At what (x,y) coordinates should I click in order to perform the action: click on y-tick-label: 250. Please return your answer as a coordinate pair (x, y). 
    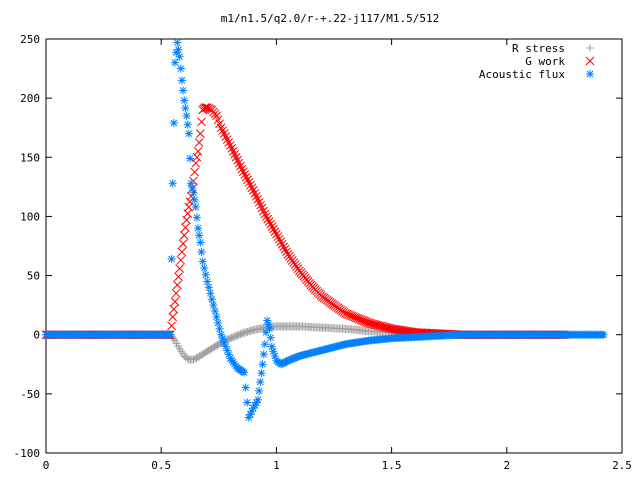
    Looking at the image, I should click on (30, 39).